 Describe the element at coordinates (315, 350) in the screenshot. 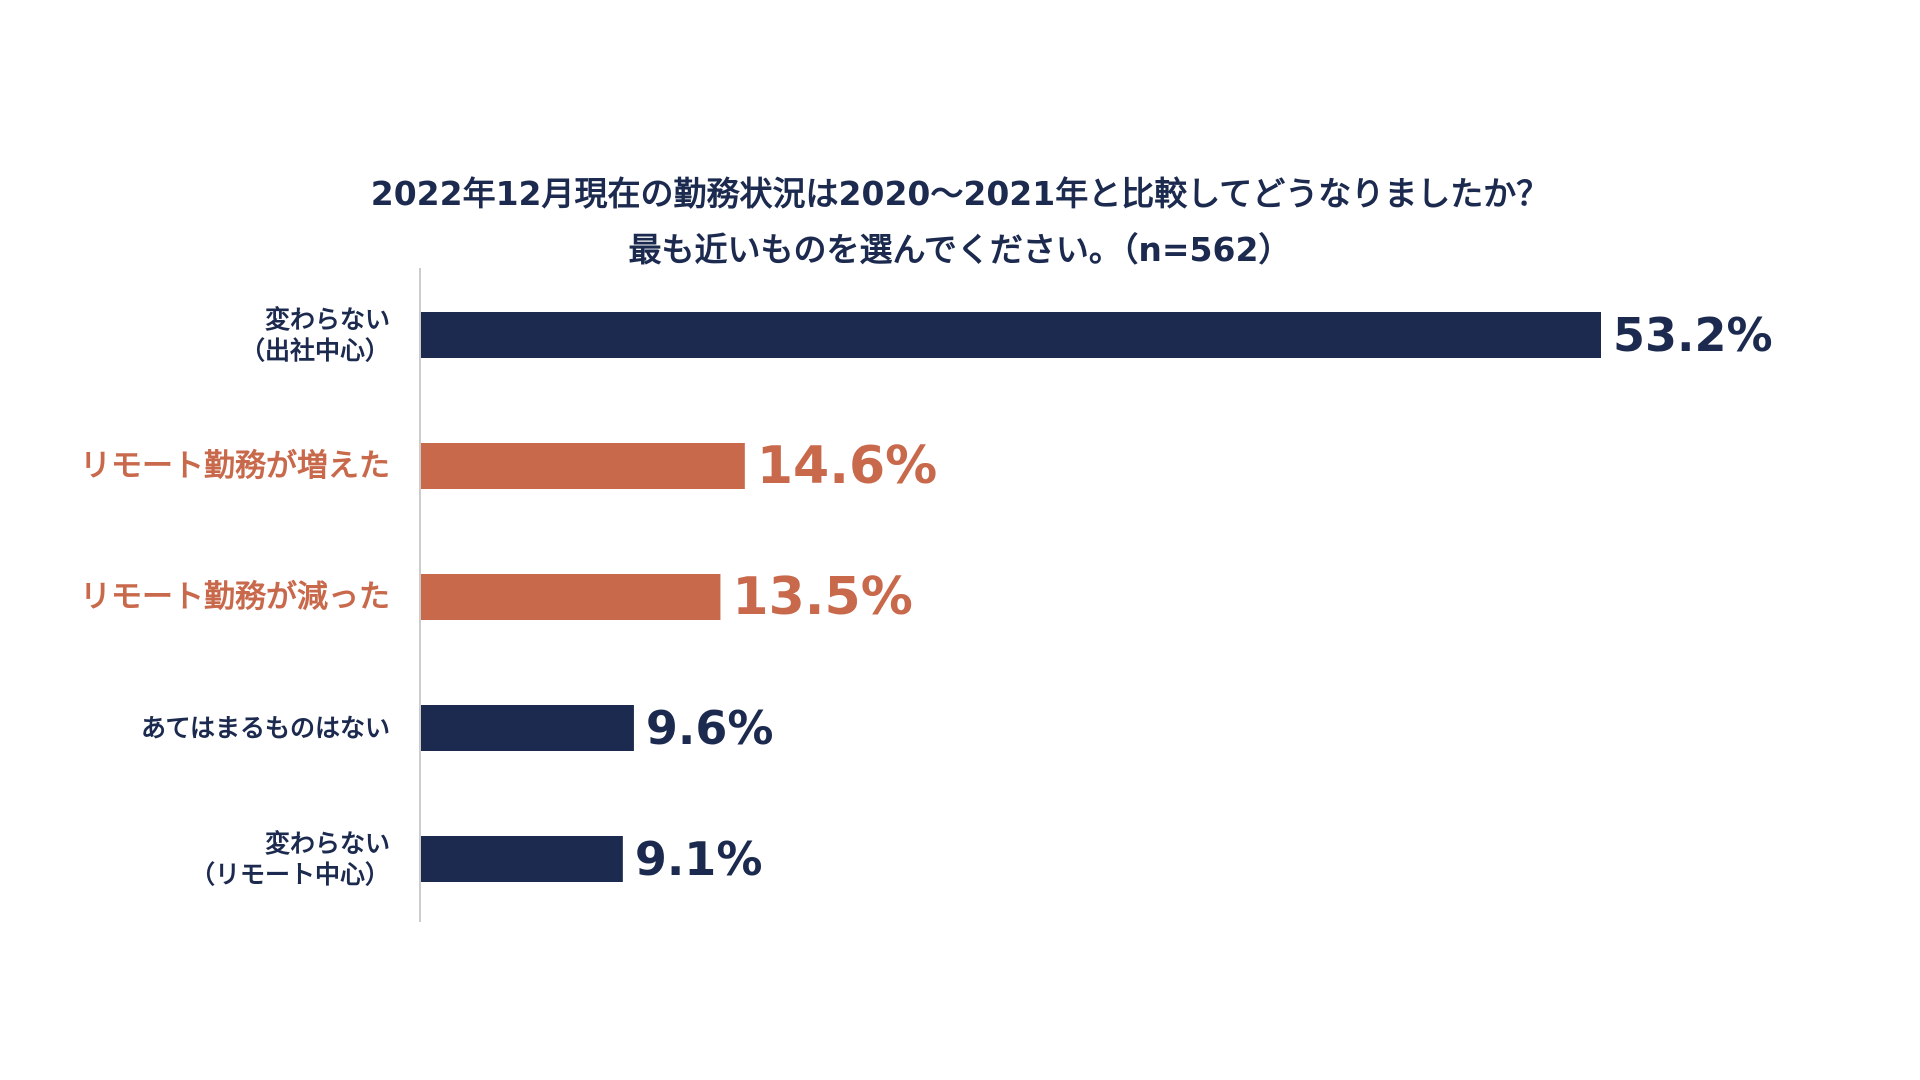

I see `category-label: （出社中心）` at that location.